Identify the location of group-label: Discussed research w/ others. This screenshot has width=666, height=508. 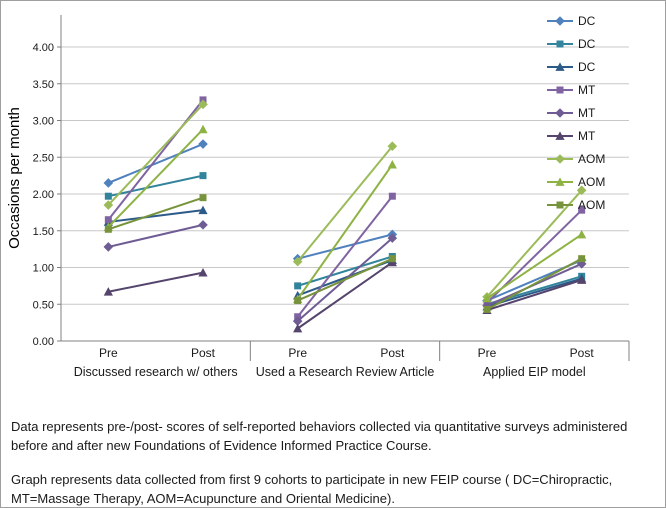
(156, 372).